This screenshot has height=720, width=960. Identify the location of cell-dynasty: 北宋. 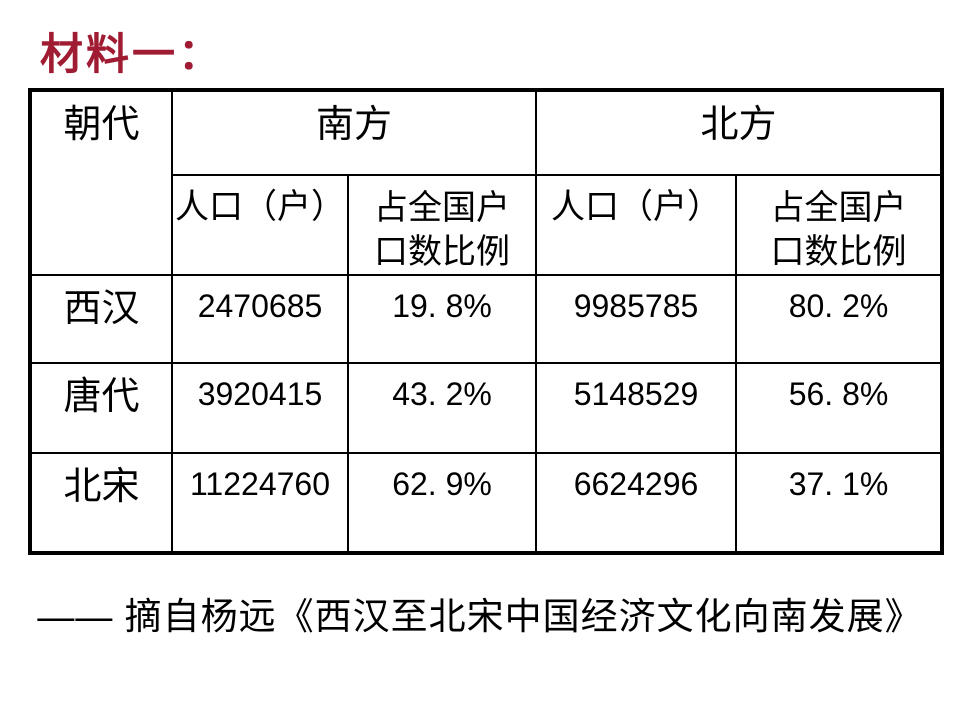
(101, 503).